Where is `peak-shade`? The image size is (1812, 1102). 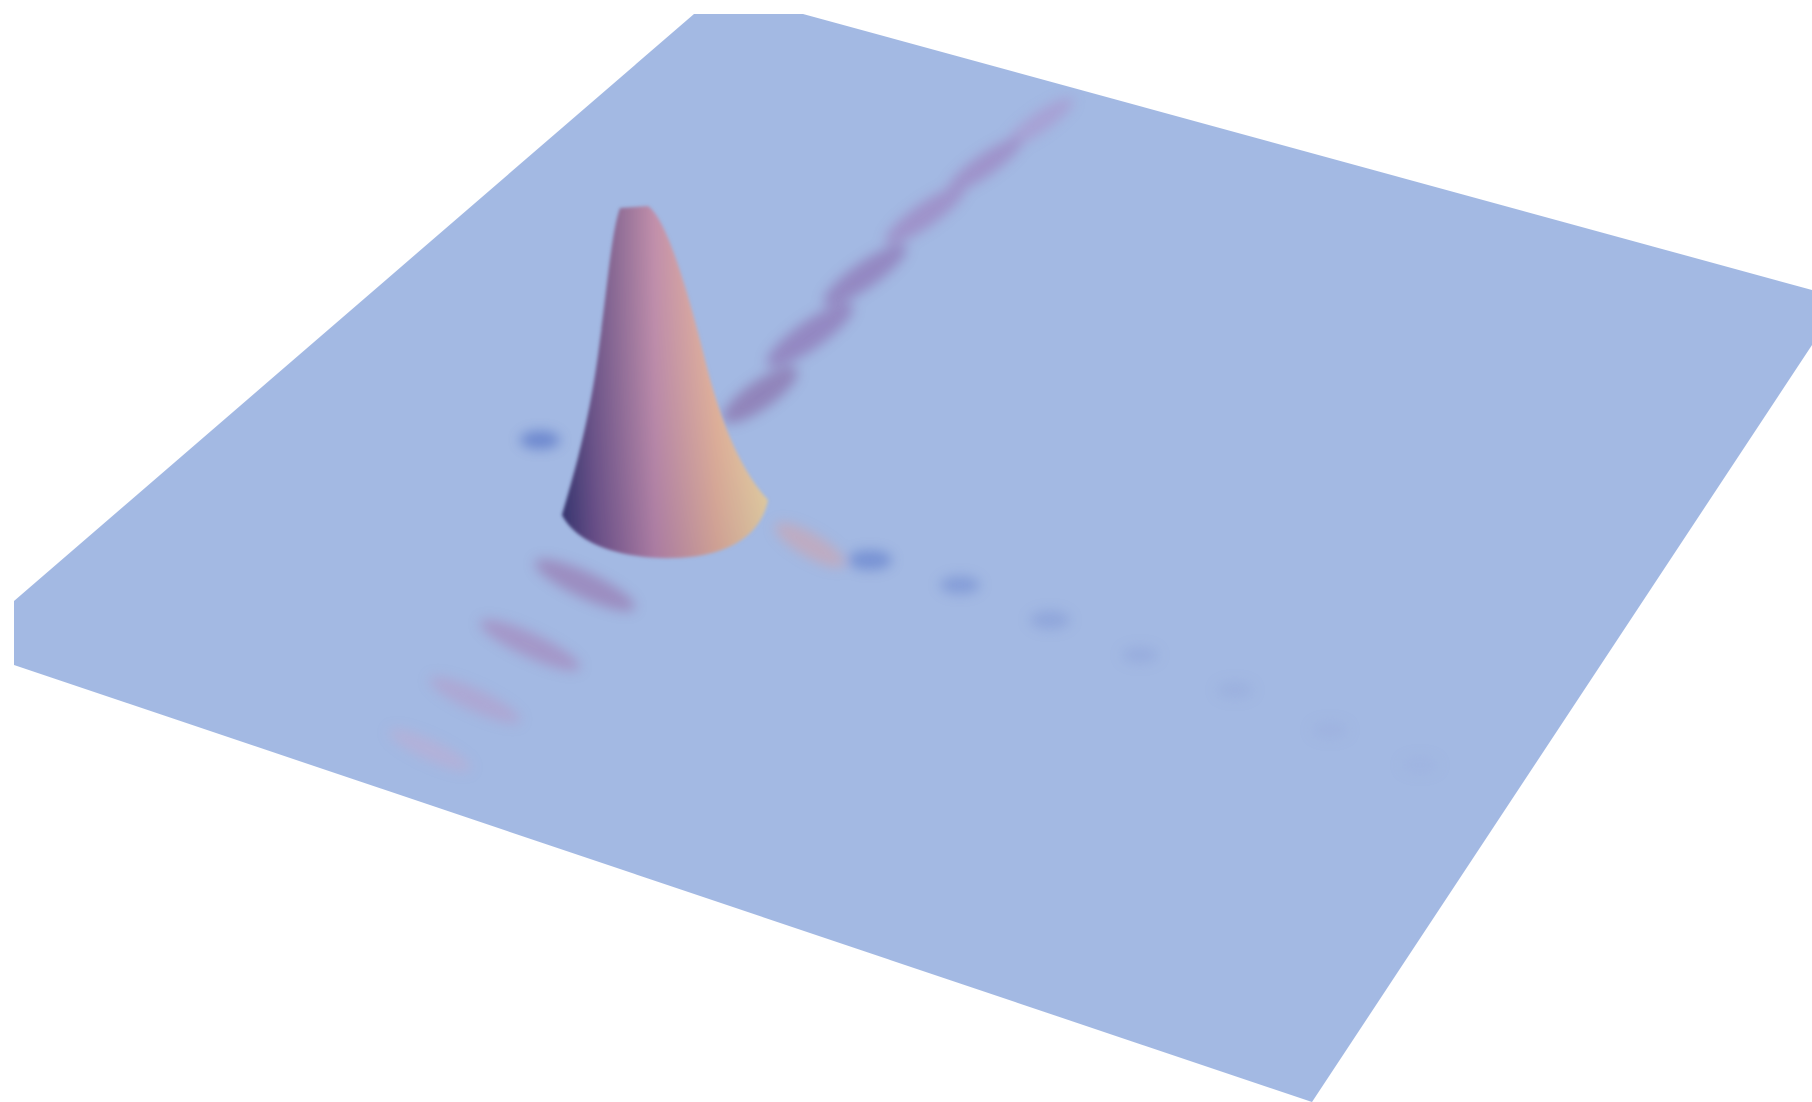
peak-shade is located at coordinates (665, 382).